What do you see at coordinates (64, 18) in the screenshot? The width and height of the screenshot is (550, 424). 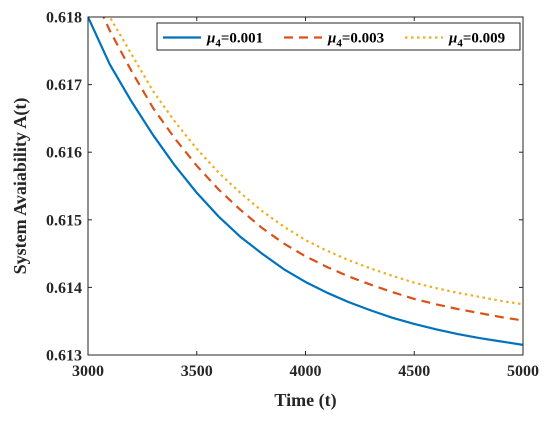 I see `y-tick-label: 0.618` at bounding box center [64, 18].